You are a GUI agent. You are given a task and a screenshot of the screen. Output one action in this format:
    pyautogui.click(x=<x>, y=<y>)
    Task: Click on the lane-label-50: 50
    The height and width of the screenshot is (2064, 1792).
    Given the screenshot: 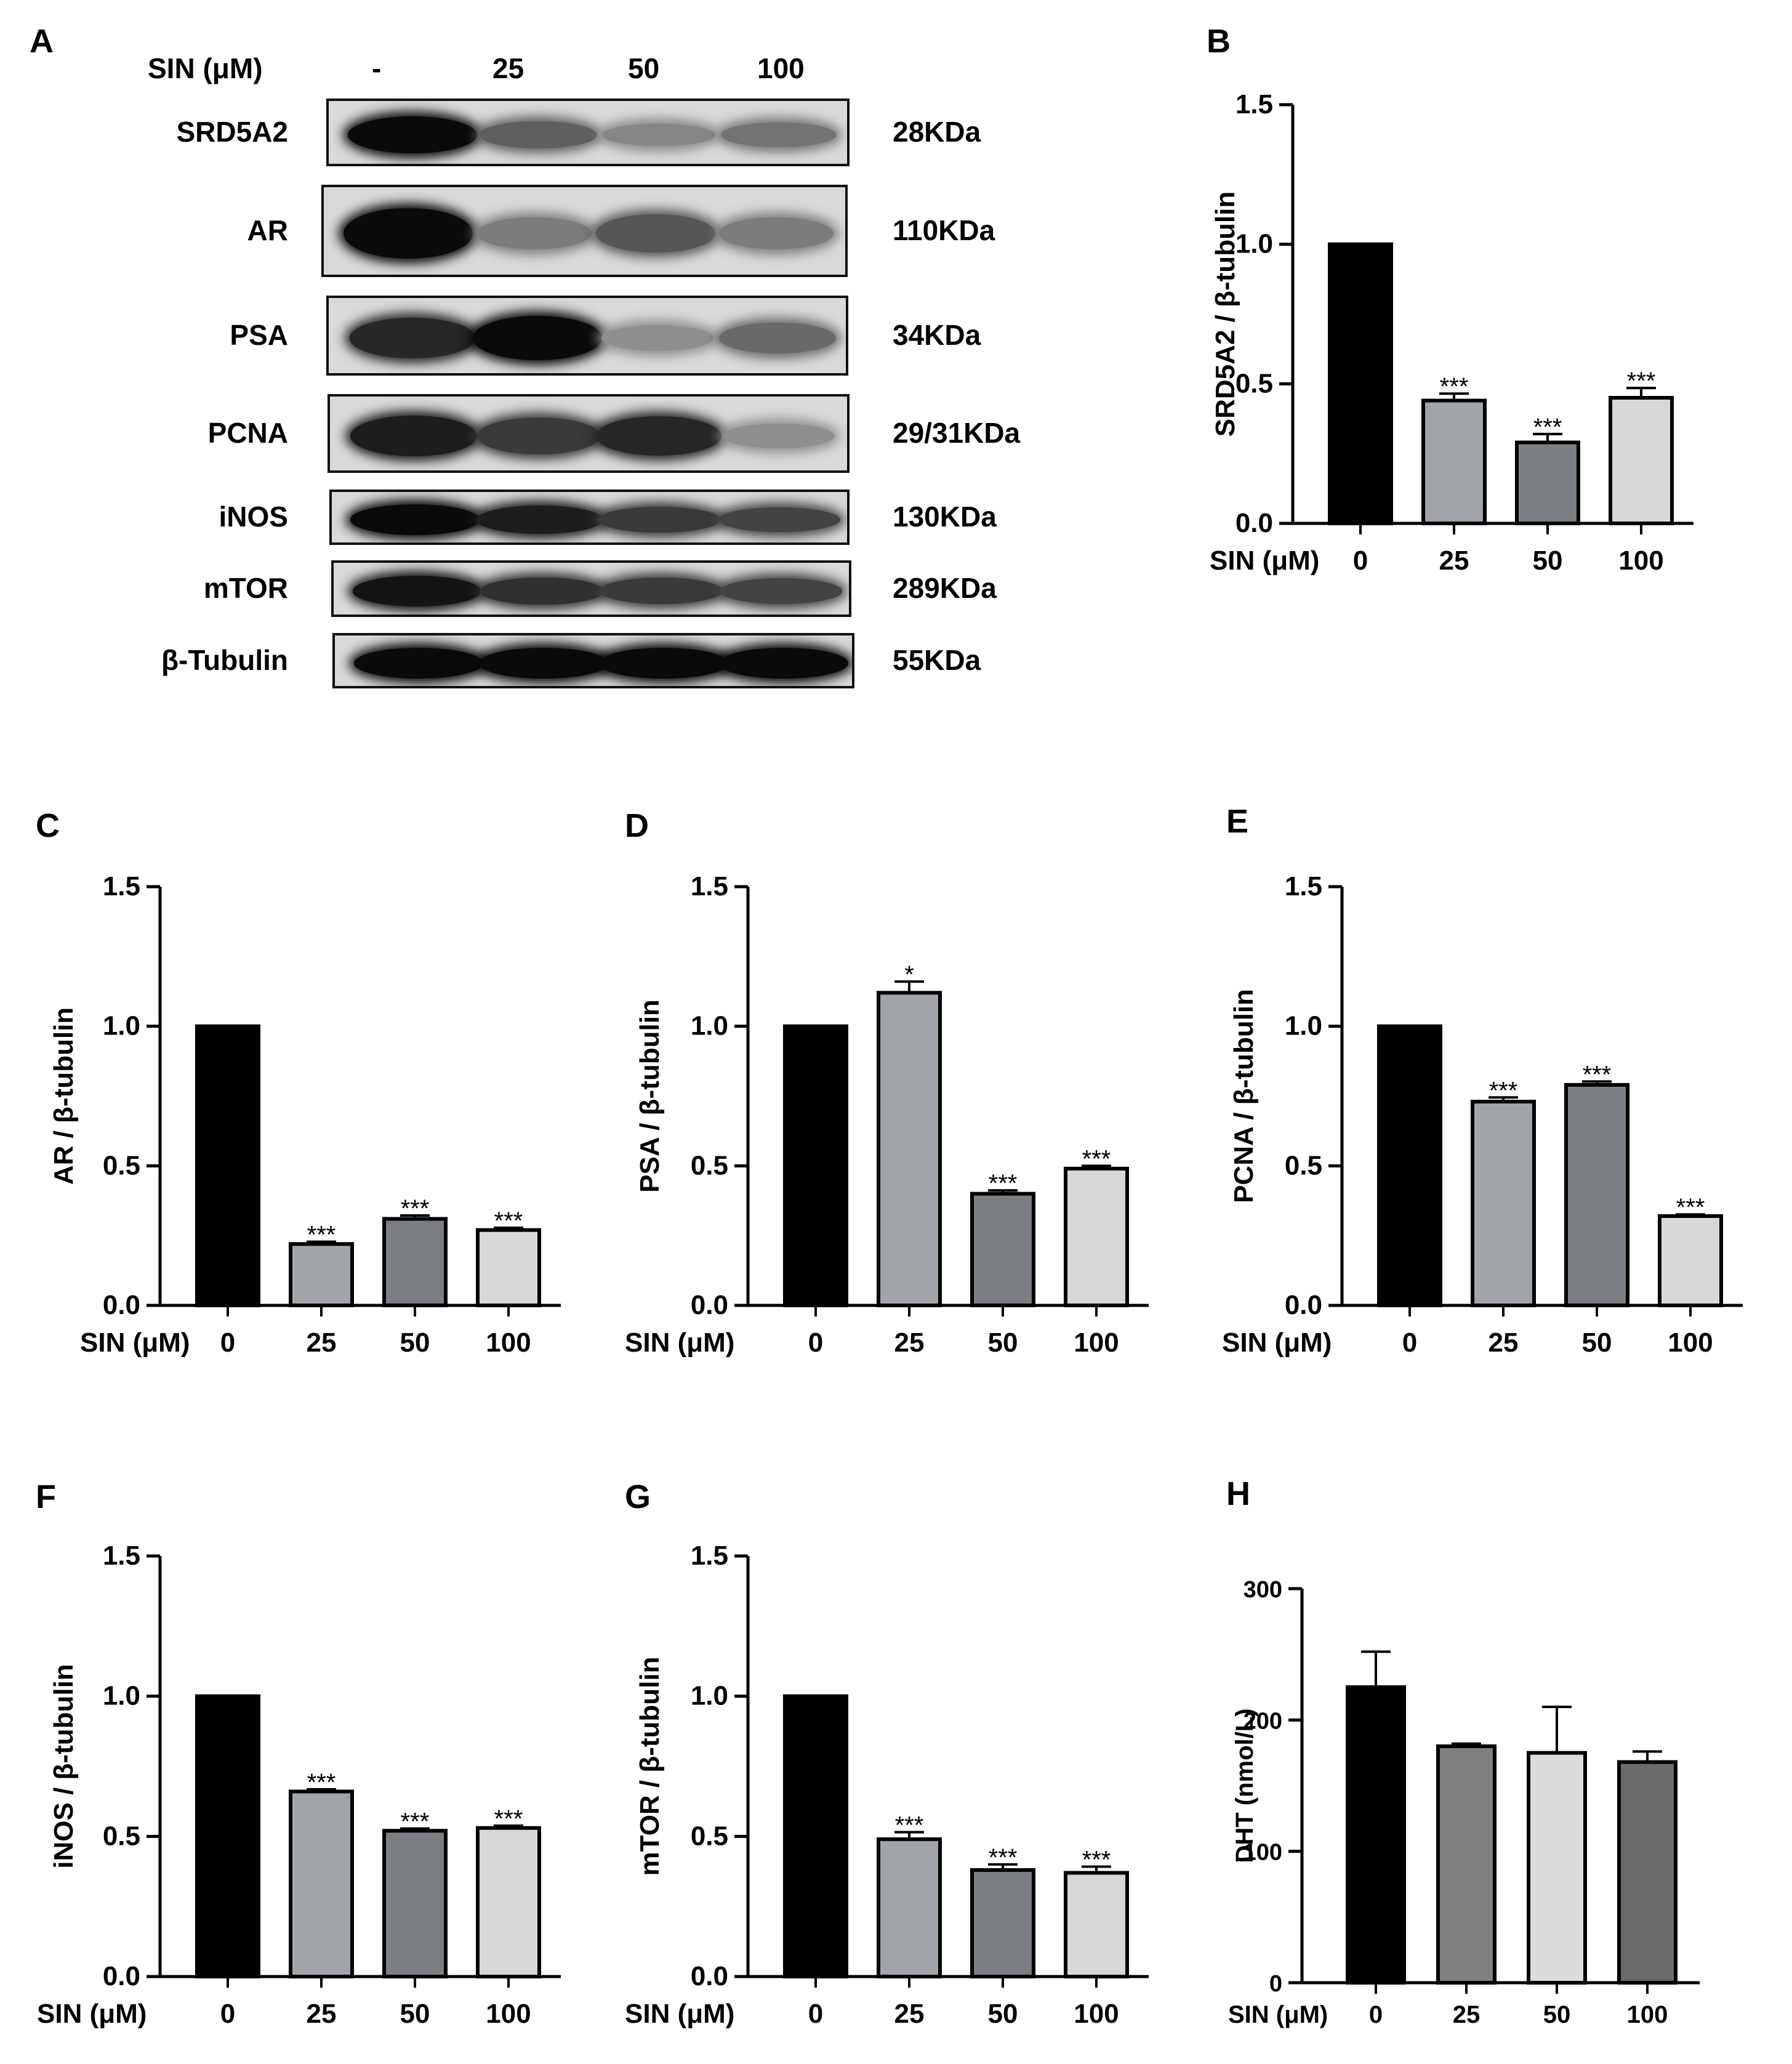 What is the action you would take?
    pyautogui.click(x=644, y=68)
    